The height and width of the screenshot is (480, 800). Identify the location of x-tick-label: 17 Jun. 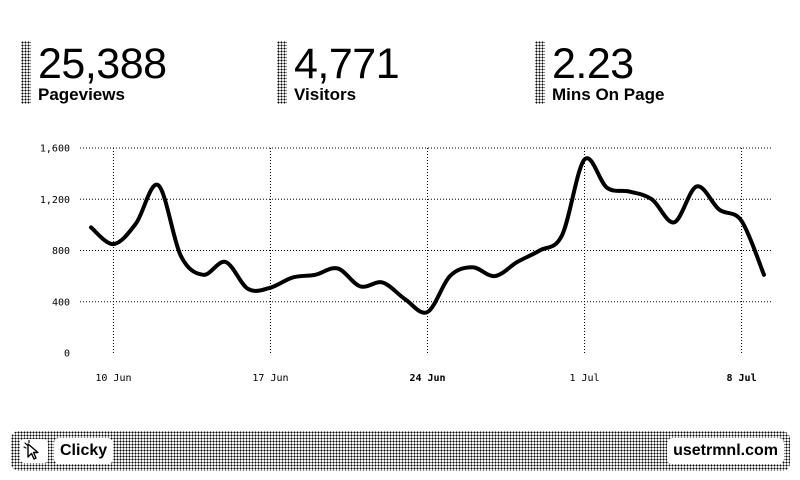
(270, 378).